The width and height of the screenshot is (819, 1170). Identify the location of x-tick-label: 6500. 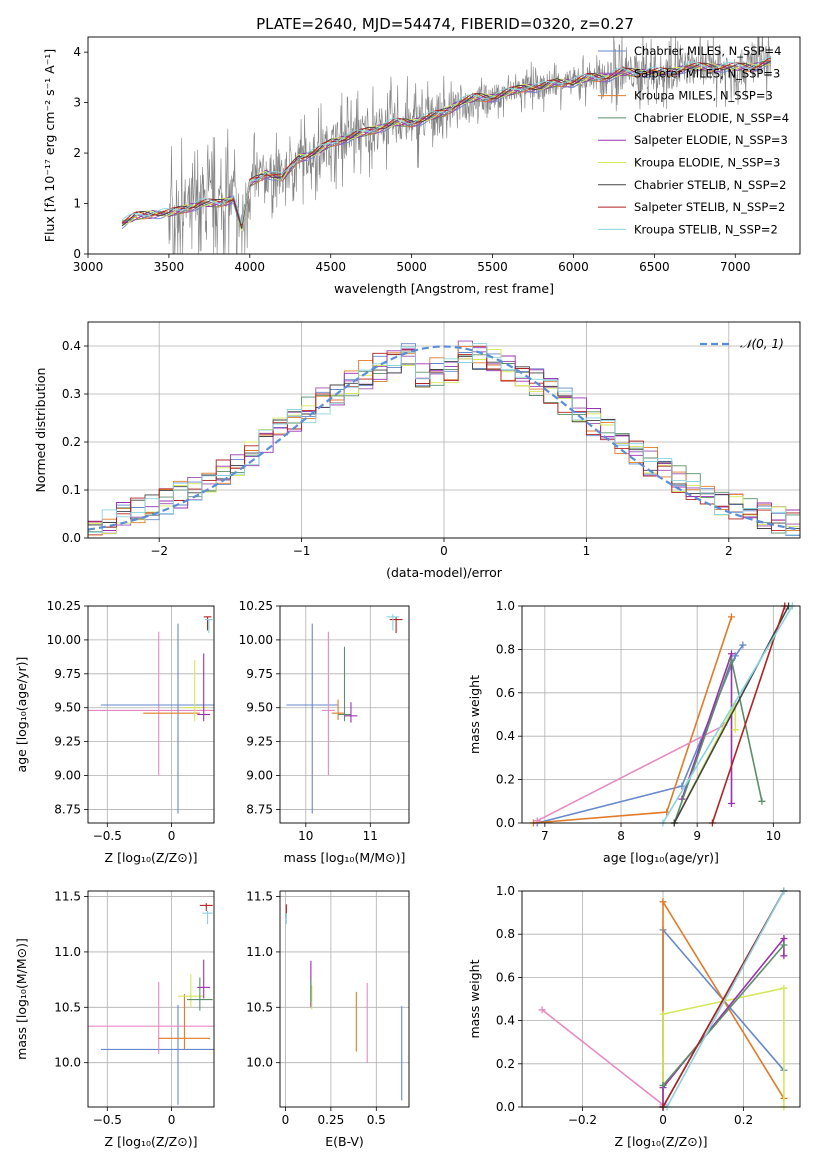
(654, 267).